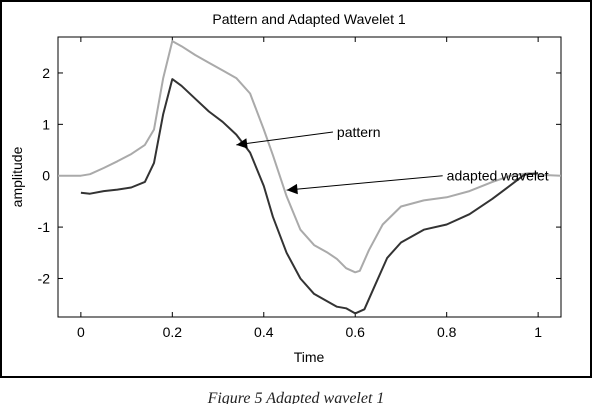 This screenshot has height=404, width=592. What do you see at coordinates (173, 332) in the screenshot?
I see `x-tick-label: 0.2` at bounding box center [173, 332].